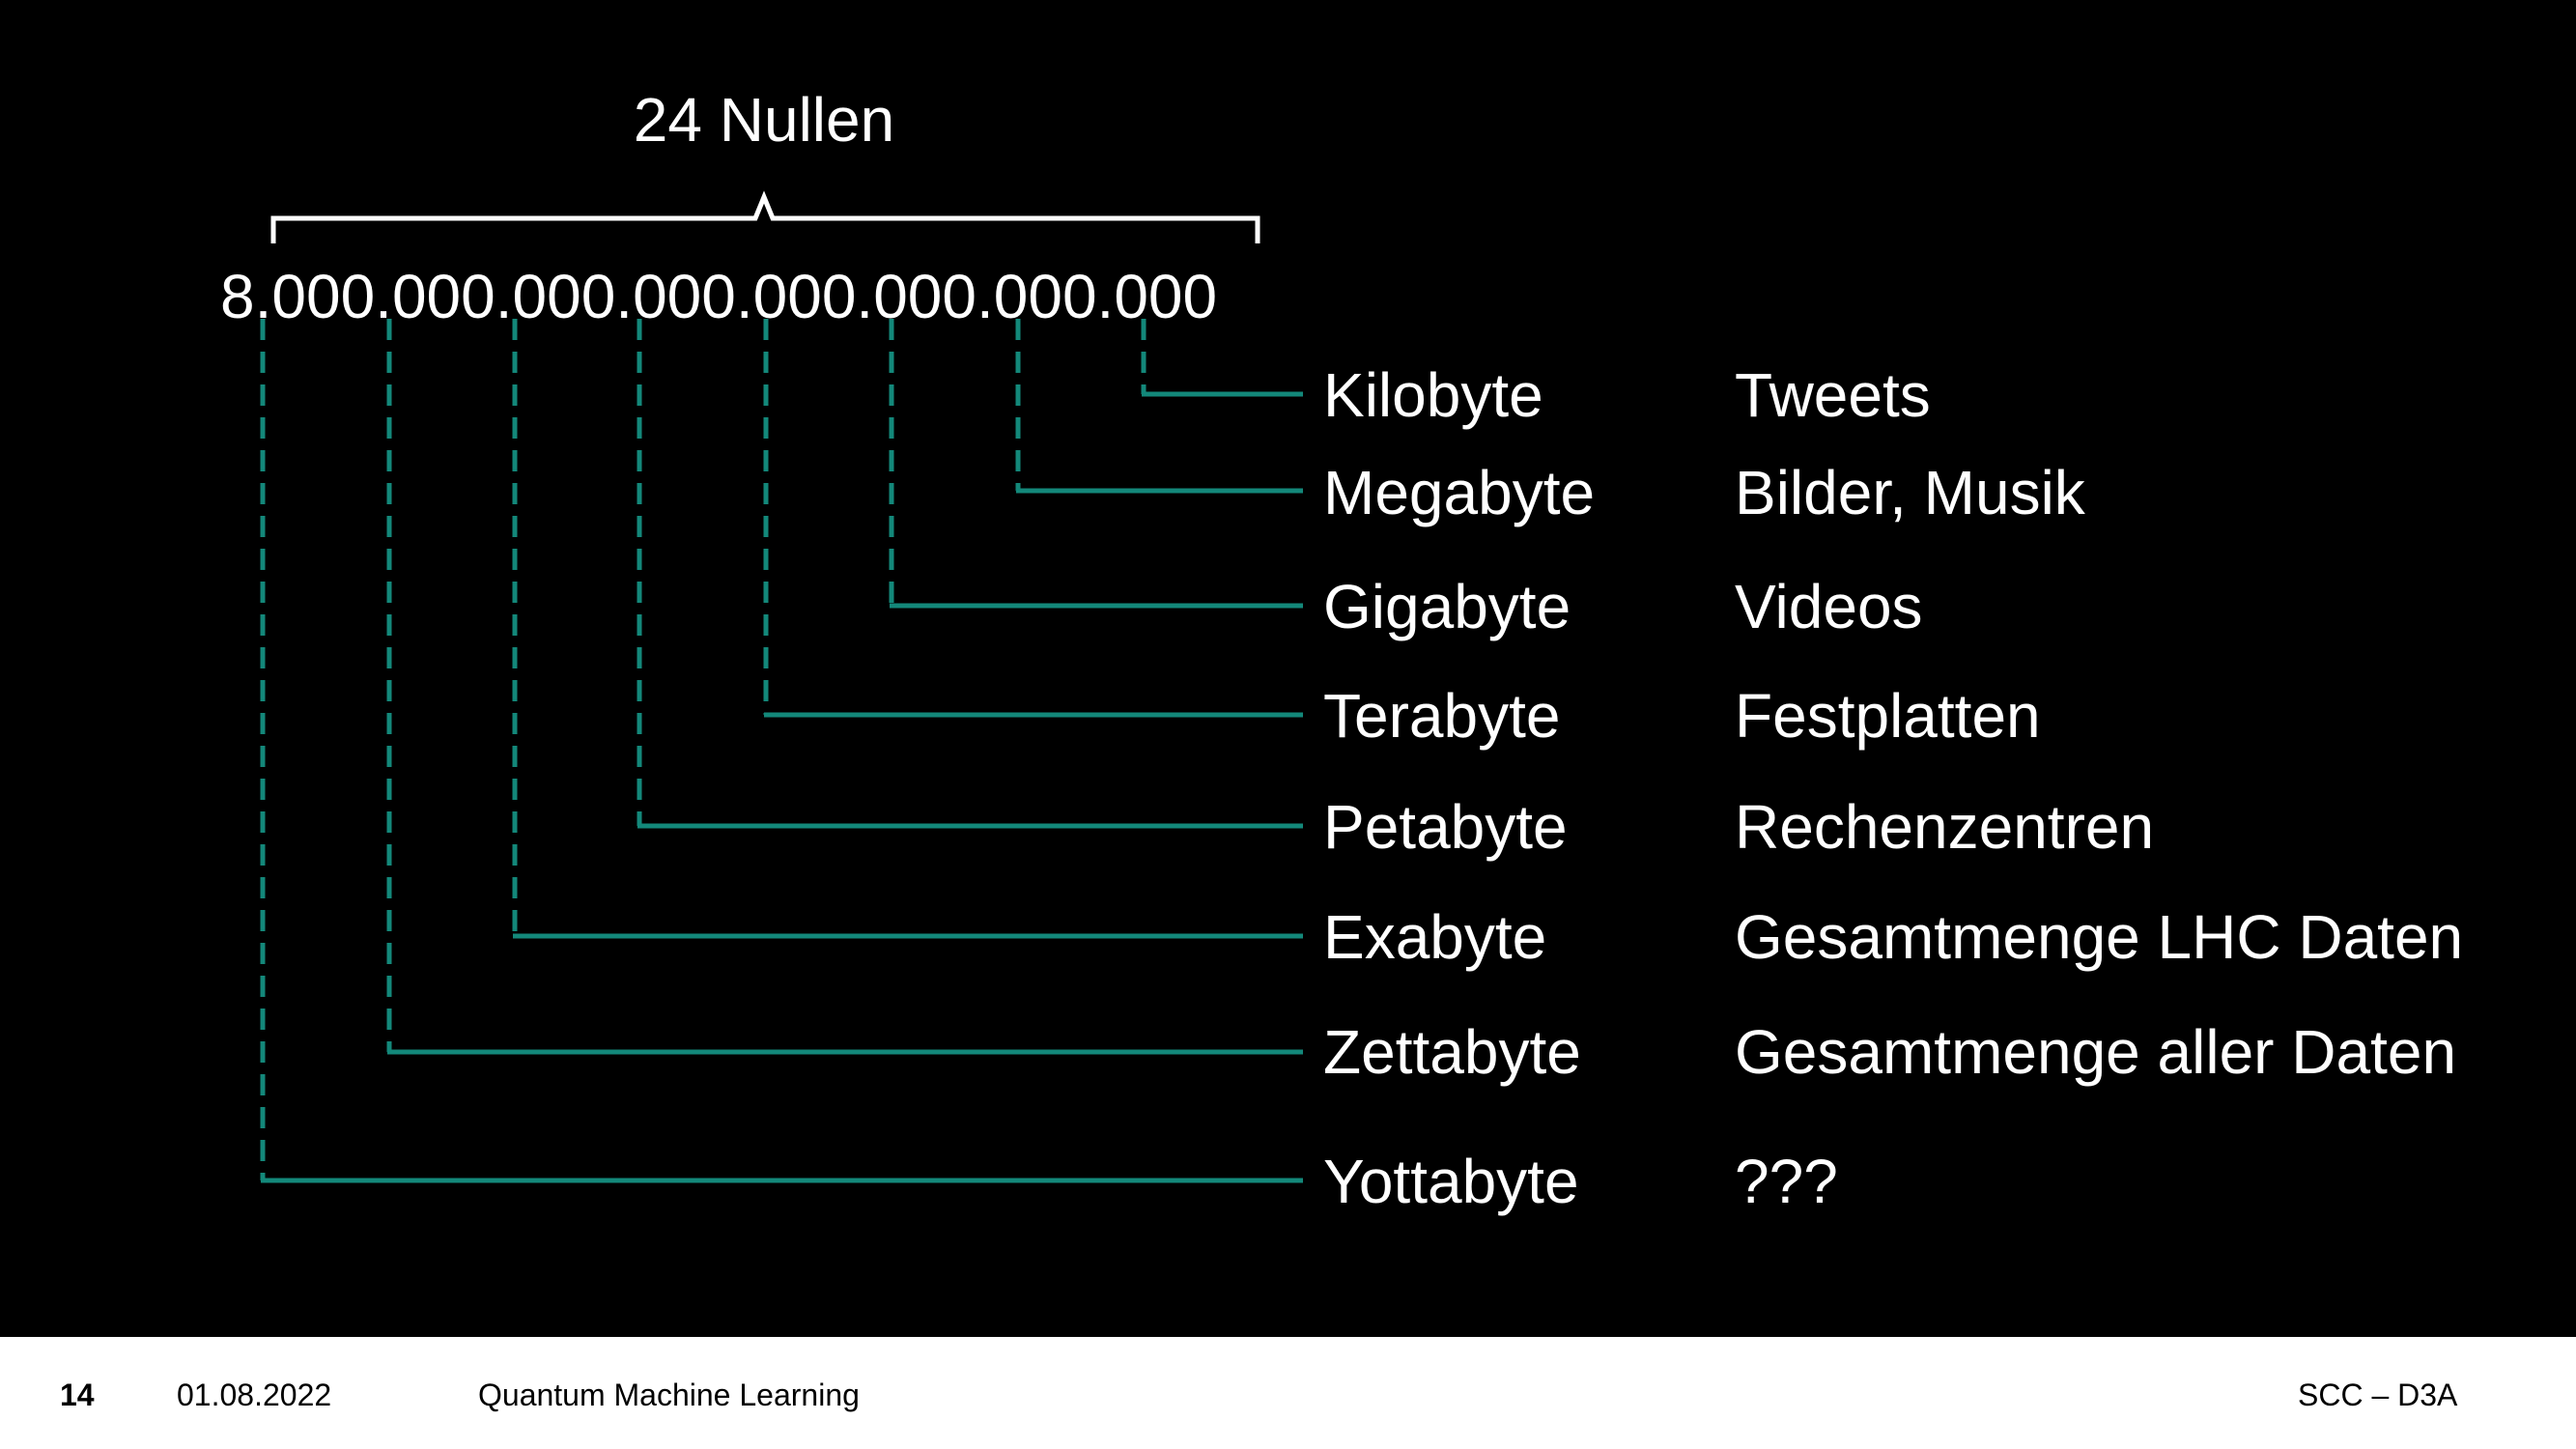 The image size is (2576, 1449). What do you see at coordinates (1829, 606) in the screenshot?
I see `example-gigabyte: Videos` at bounding box center [1829, 606].